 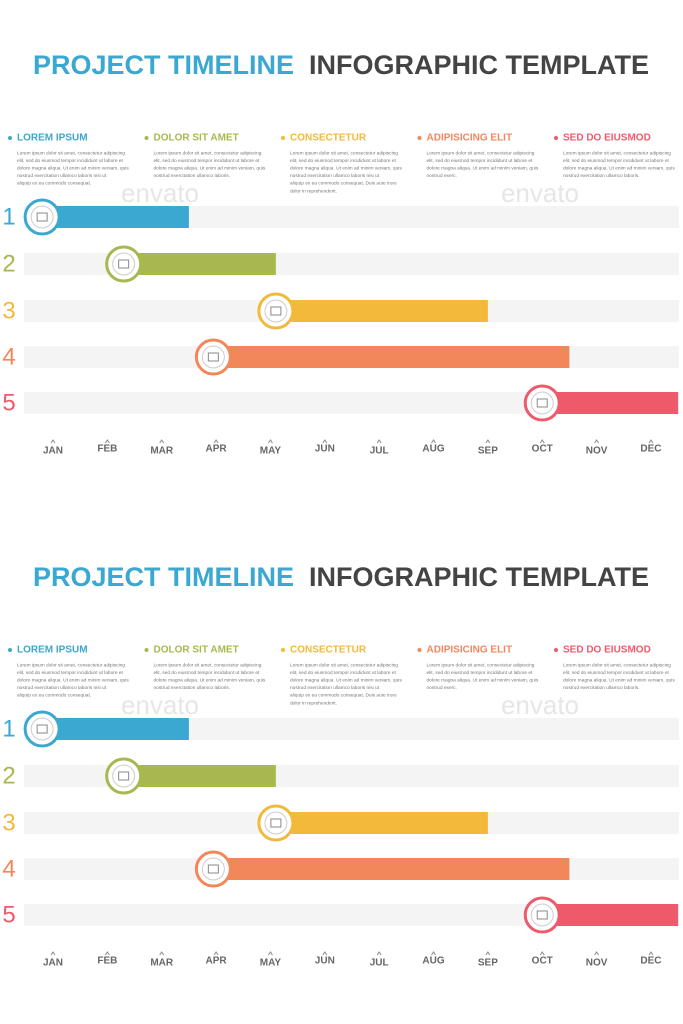 What do you see at coordinates (52, 650) in the screenshot?
I see `legend-label: LOREM IPSUM` at bounding box center [52, 650].